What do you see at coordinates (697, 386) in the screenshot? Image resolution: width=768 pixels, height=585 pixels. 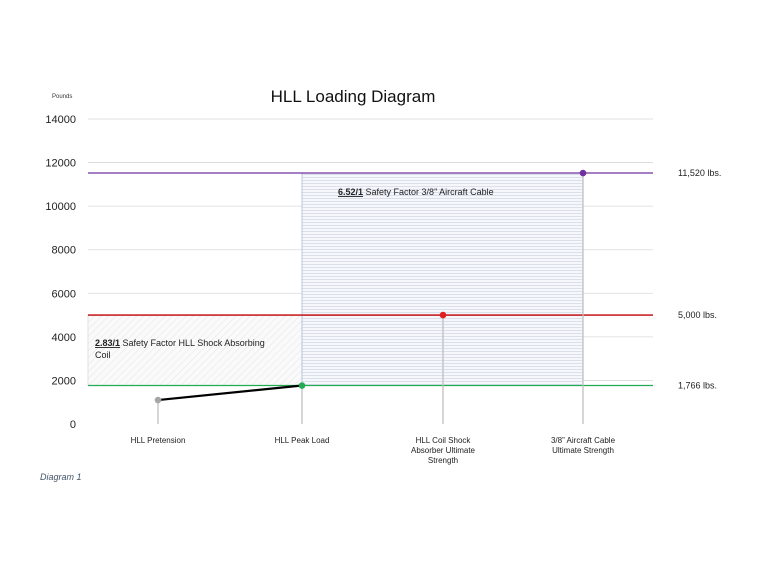 I see `reference-value-label: 1,766 lbs.` at bounding box center [697, 386].